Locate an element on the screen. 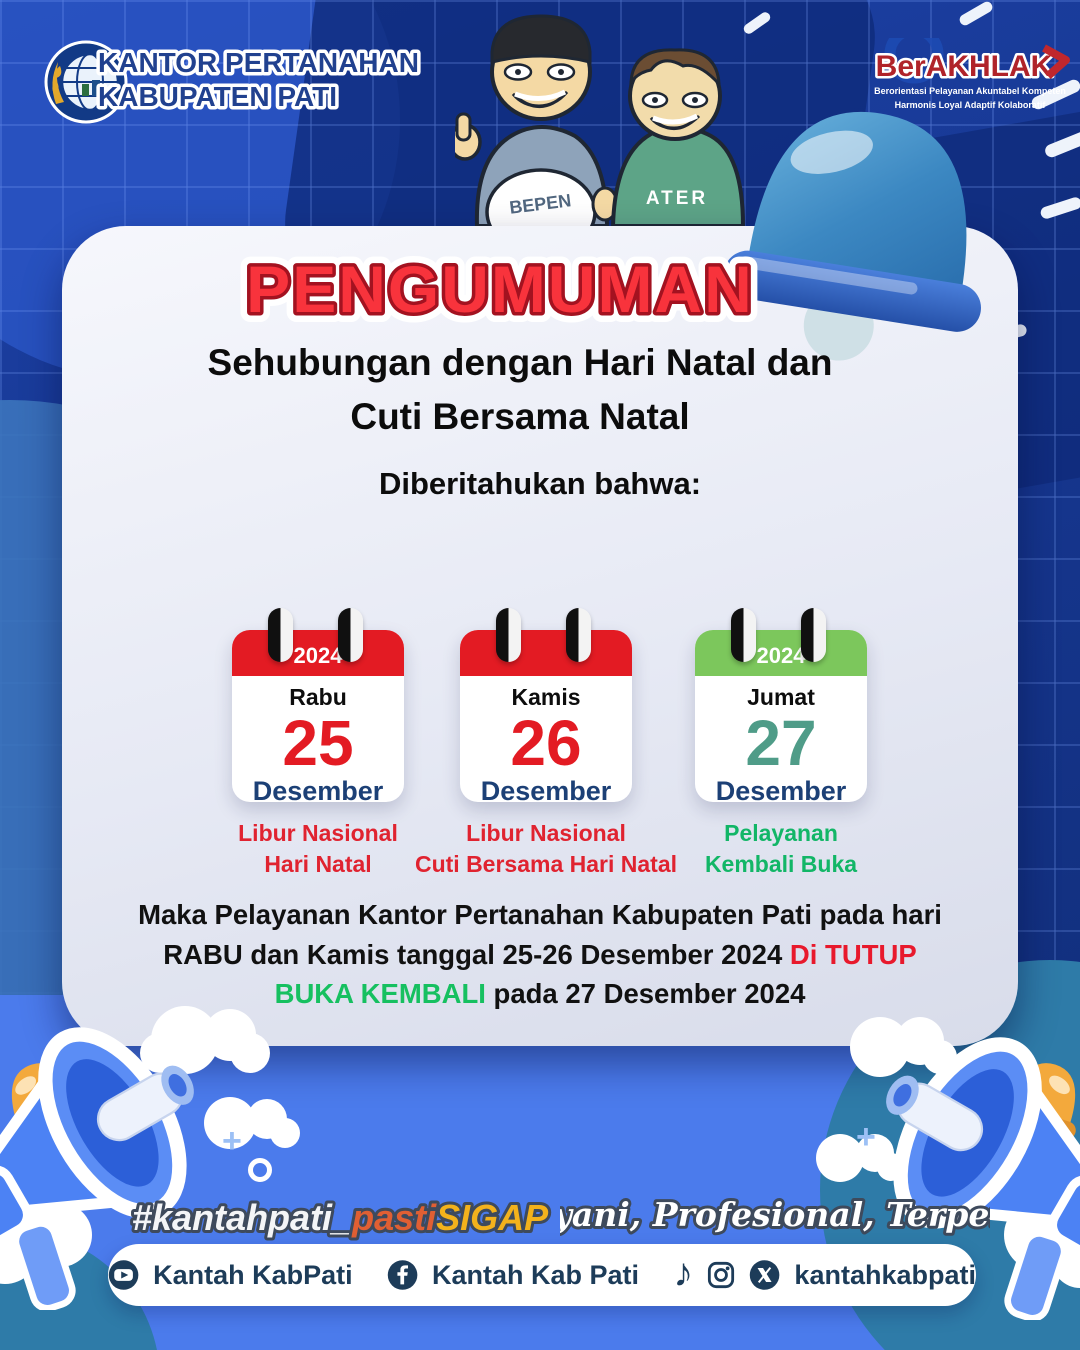 This screenshot has height=1350, width=1080. youtube-icon is located at coordinates (123, 1275).